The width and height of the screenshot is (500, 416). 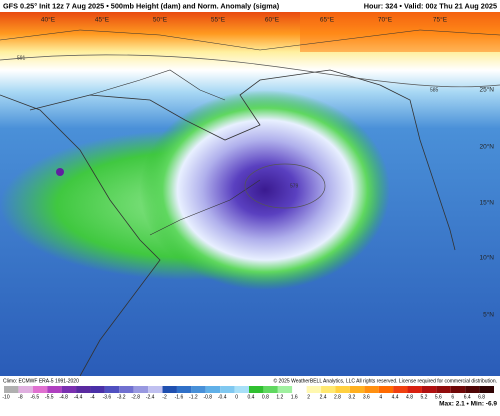 What do you see at coordinates (423, 397) in the screenshot?
I see `colorbar-label: 5.2` at bounding box center [423, 397].